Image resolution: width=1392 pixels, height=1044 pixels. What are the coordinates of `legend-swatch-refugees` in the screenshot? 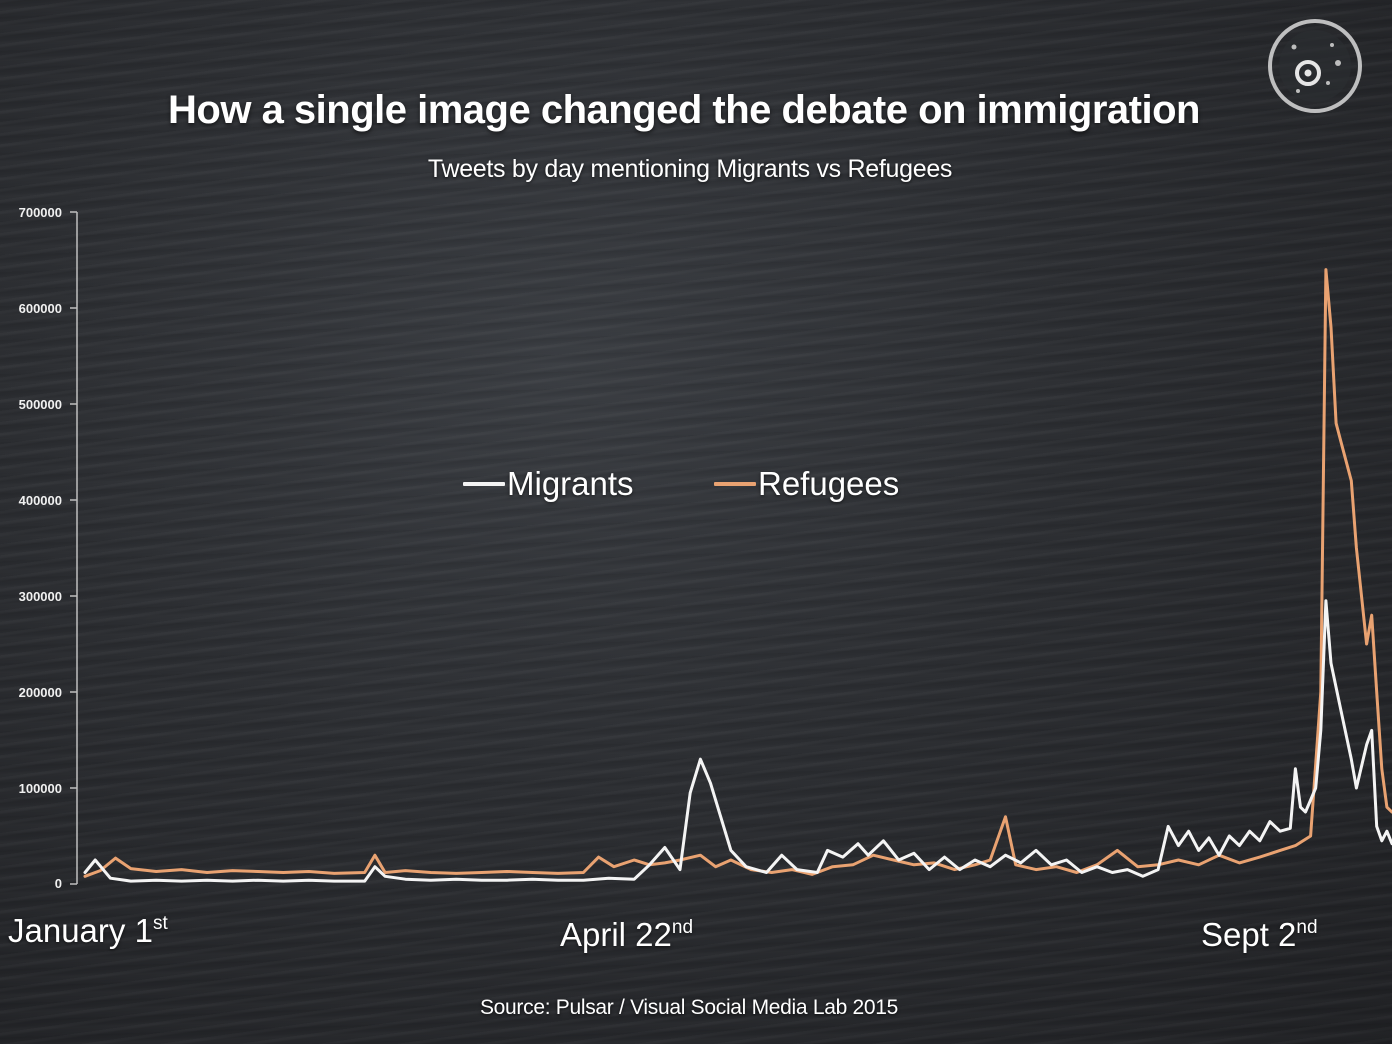 It's located at (735, 484).